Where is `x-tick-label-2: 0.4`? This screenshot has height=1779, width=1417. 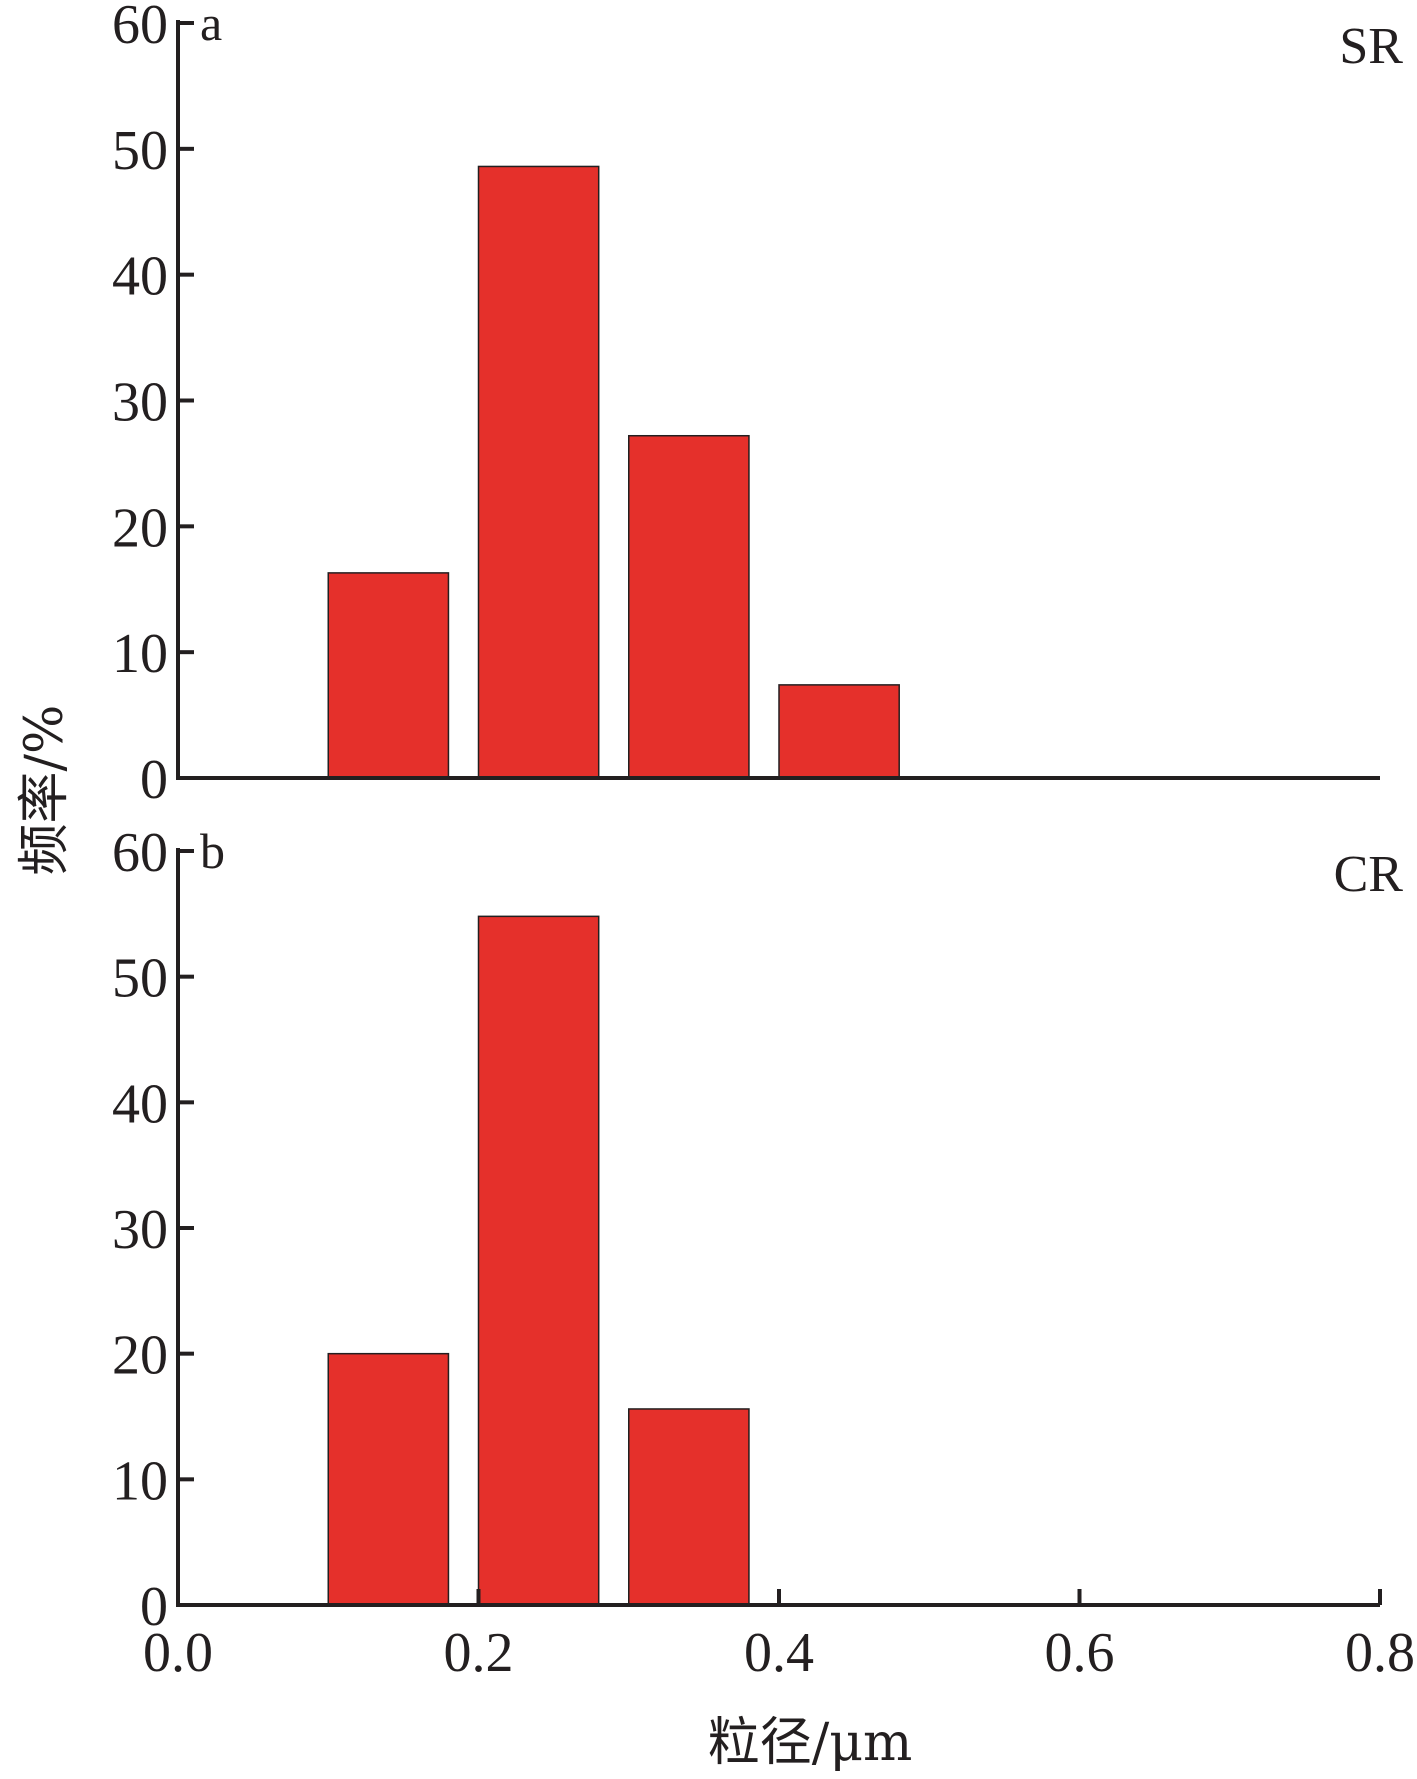
x-tick-label-2: 0.4 is located at coordinates (779, 1653).